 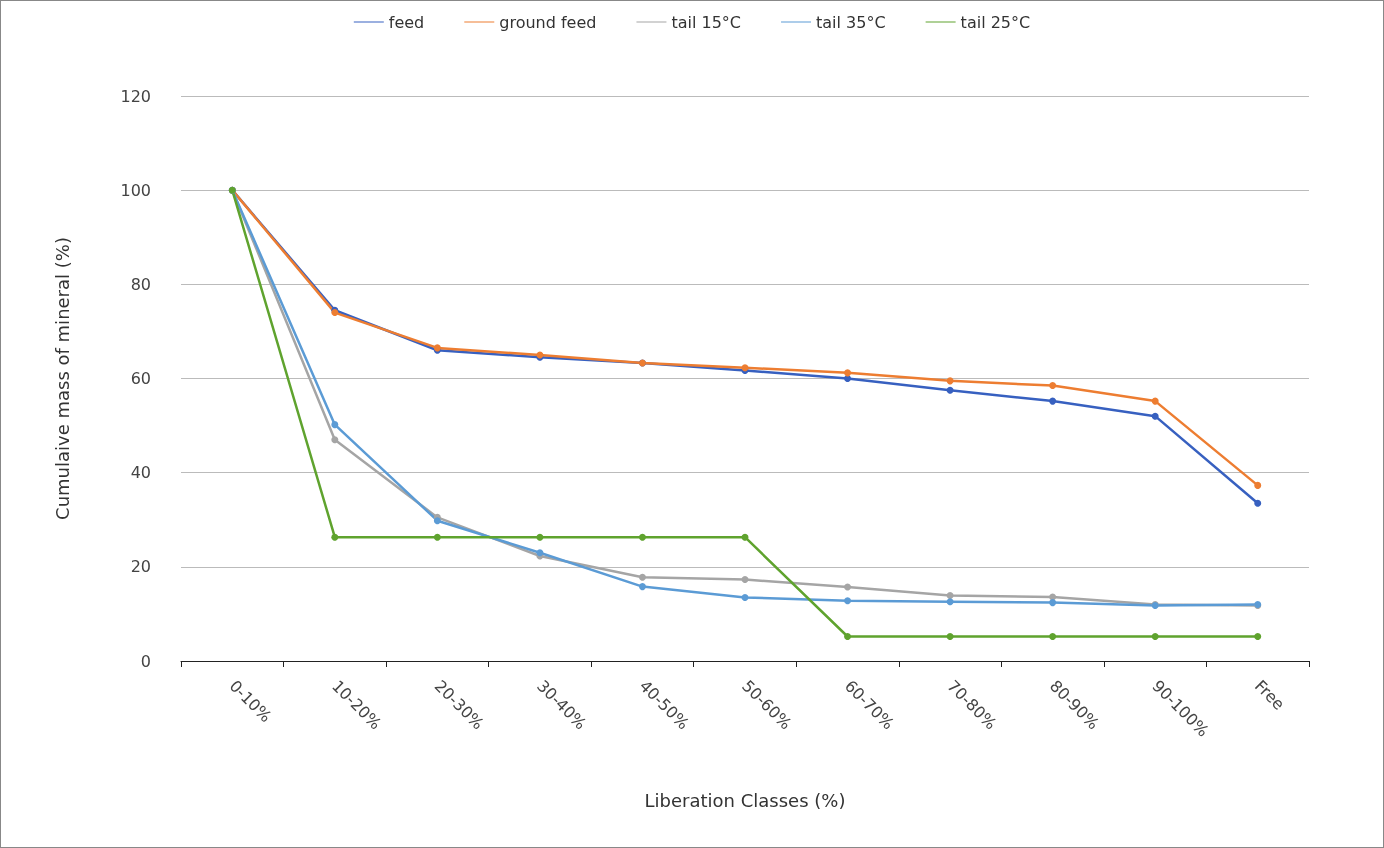 What do you see at coordinates (135, 96) in the screenshot?
I see `y-tick-label: 120` at bounding box center [135, 96].